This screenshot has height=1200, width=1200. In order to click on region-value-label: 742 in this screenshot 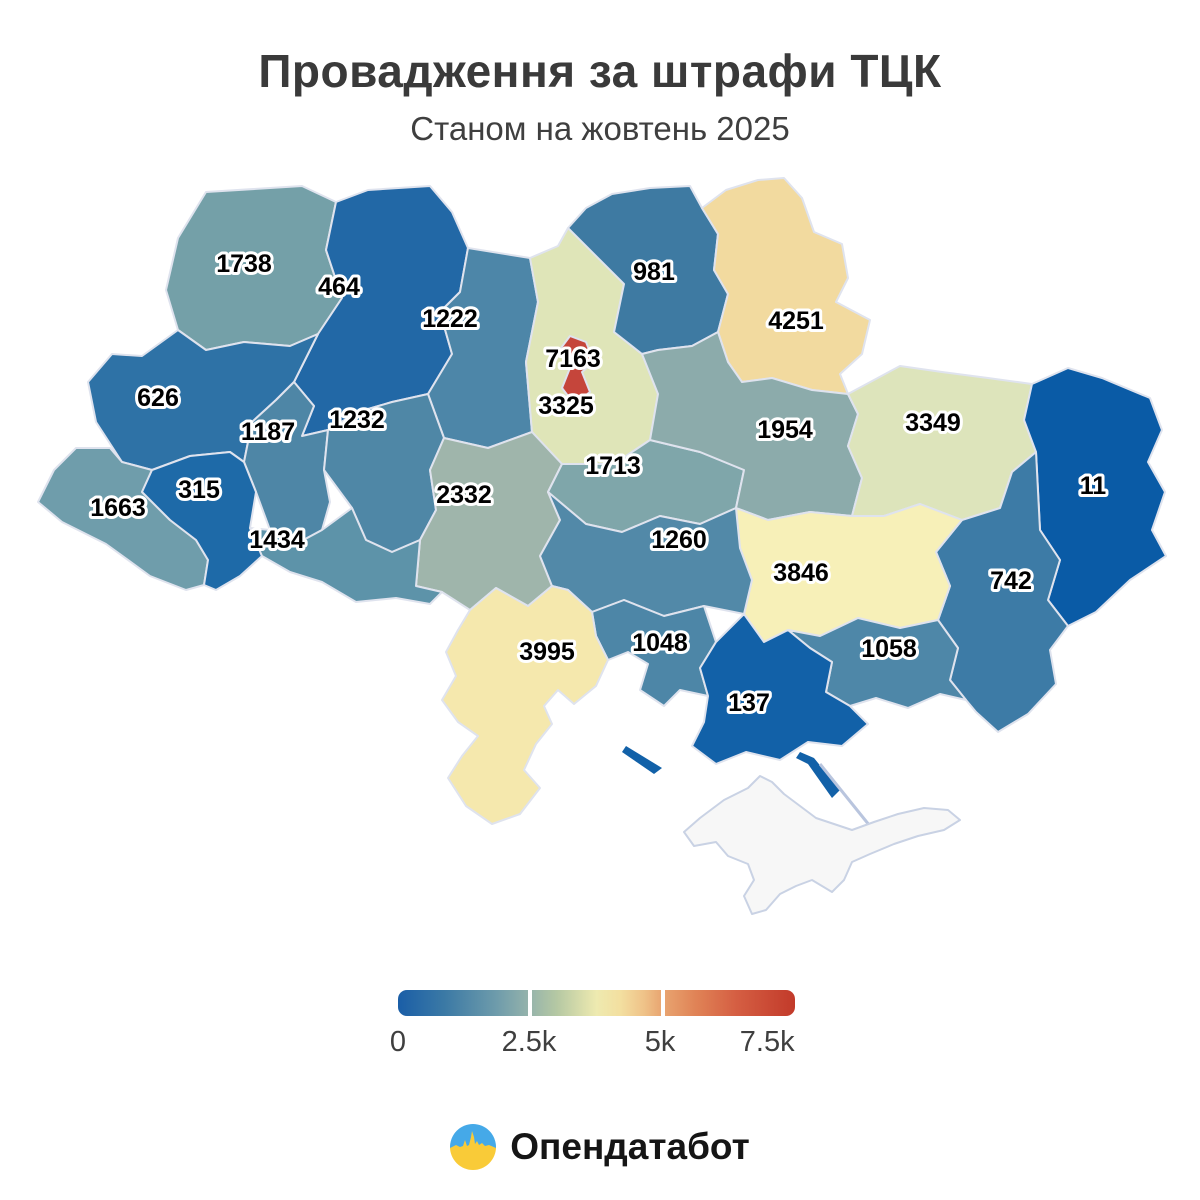, I will do `click(1011, 581)`.